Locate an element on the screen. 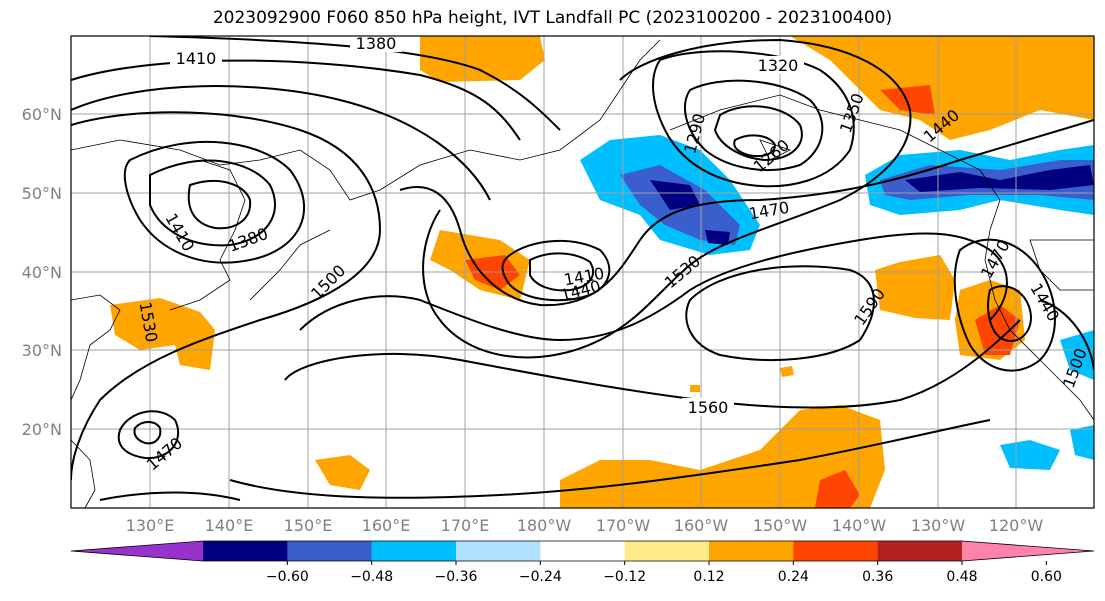 This screenshot has width=1105, height=601. colorbar-tick-label: 0.36 is located at coordinates (877, 577).